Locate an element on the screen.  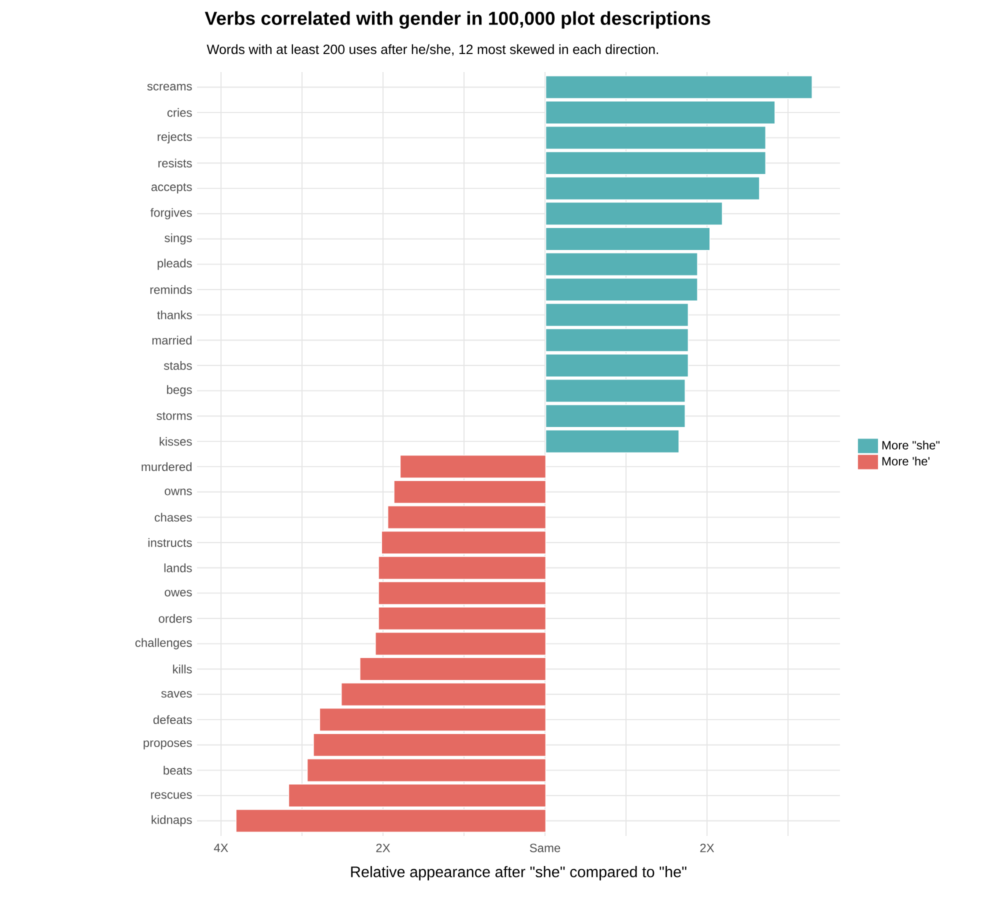
y-tick-label: cries is located at coordinates (179, 112).